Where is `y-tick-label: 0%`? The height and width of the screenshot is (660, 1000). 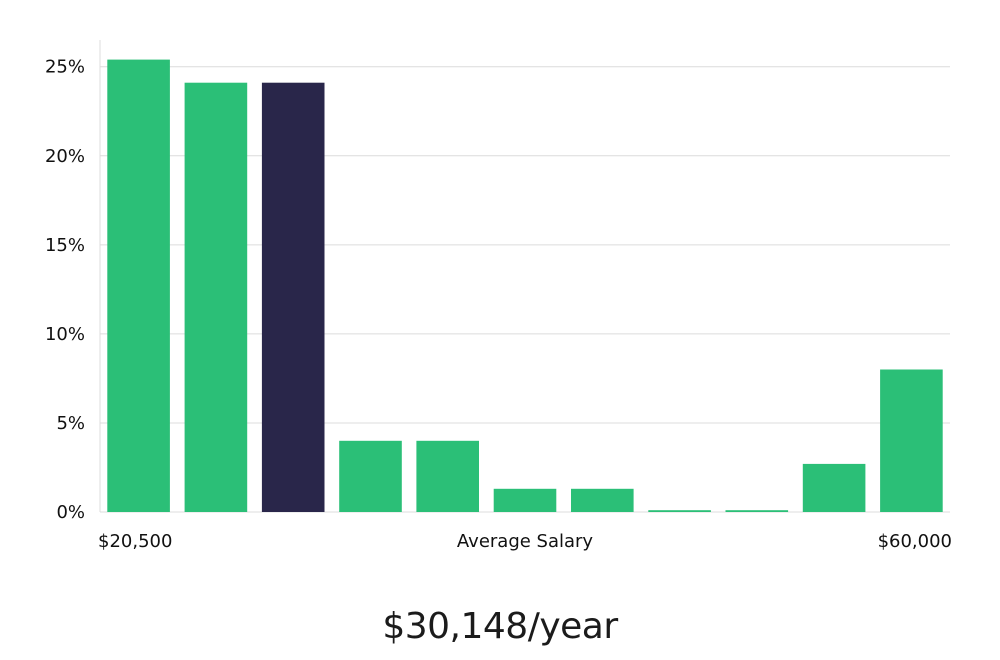 y-tick-label: 0% is located at coordinates (70, 512).